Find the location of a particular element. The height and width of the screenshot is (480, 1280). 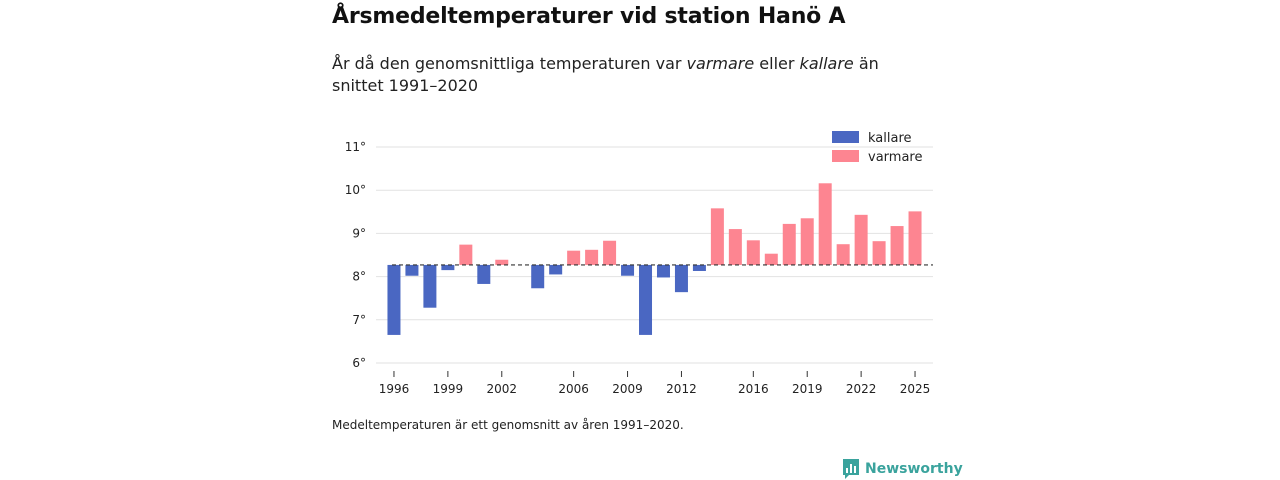

bar-2022 is located at coordinates (861, 239).